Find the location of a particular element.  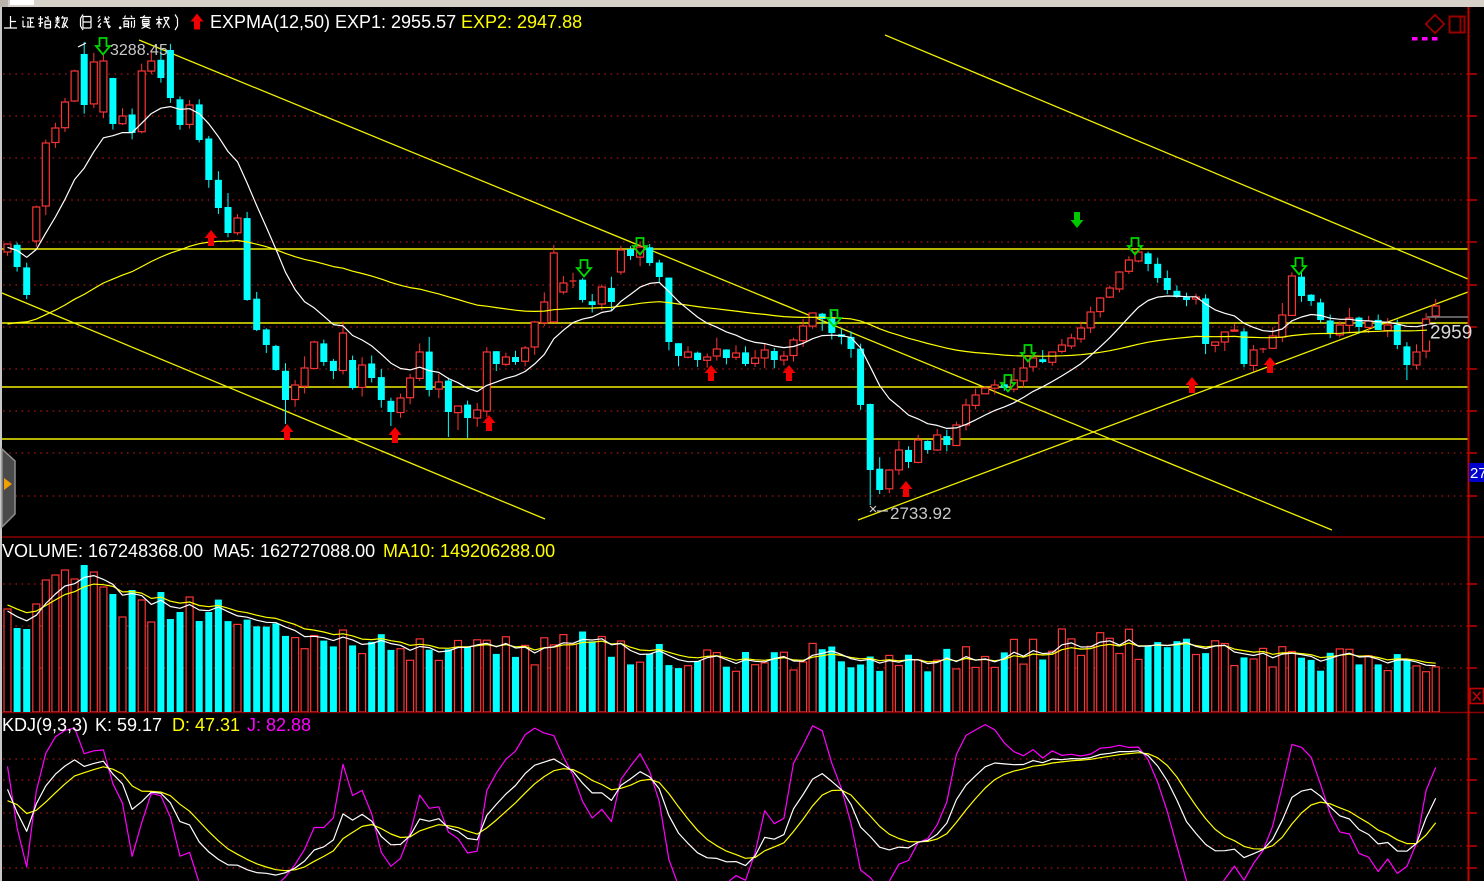

svg-text: MA5: 162727088.00 is located at coordinates (294, 551).